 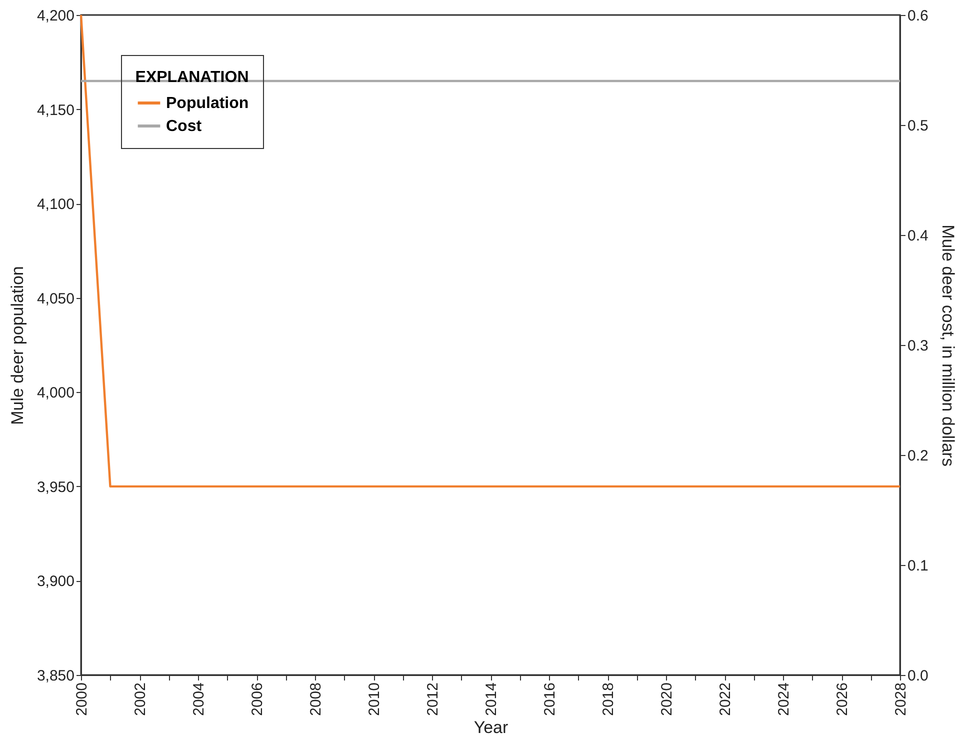 I want to click on x-tick-label: 2016, so click(x=550, y=699).